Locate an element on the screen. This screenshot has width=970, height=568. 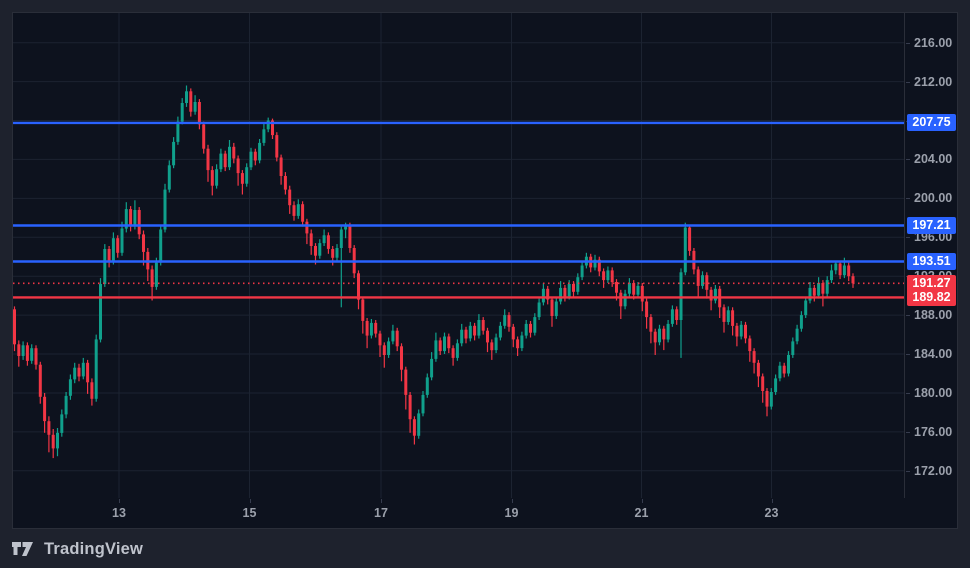
price-label: 204.00 is located at coordinates (933, 159).